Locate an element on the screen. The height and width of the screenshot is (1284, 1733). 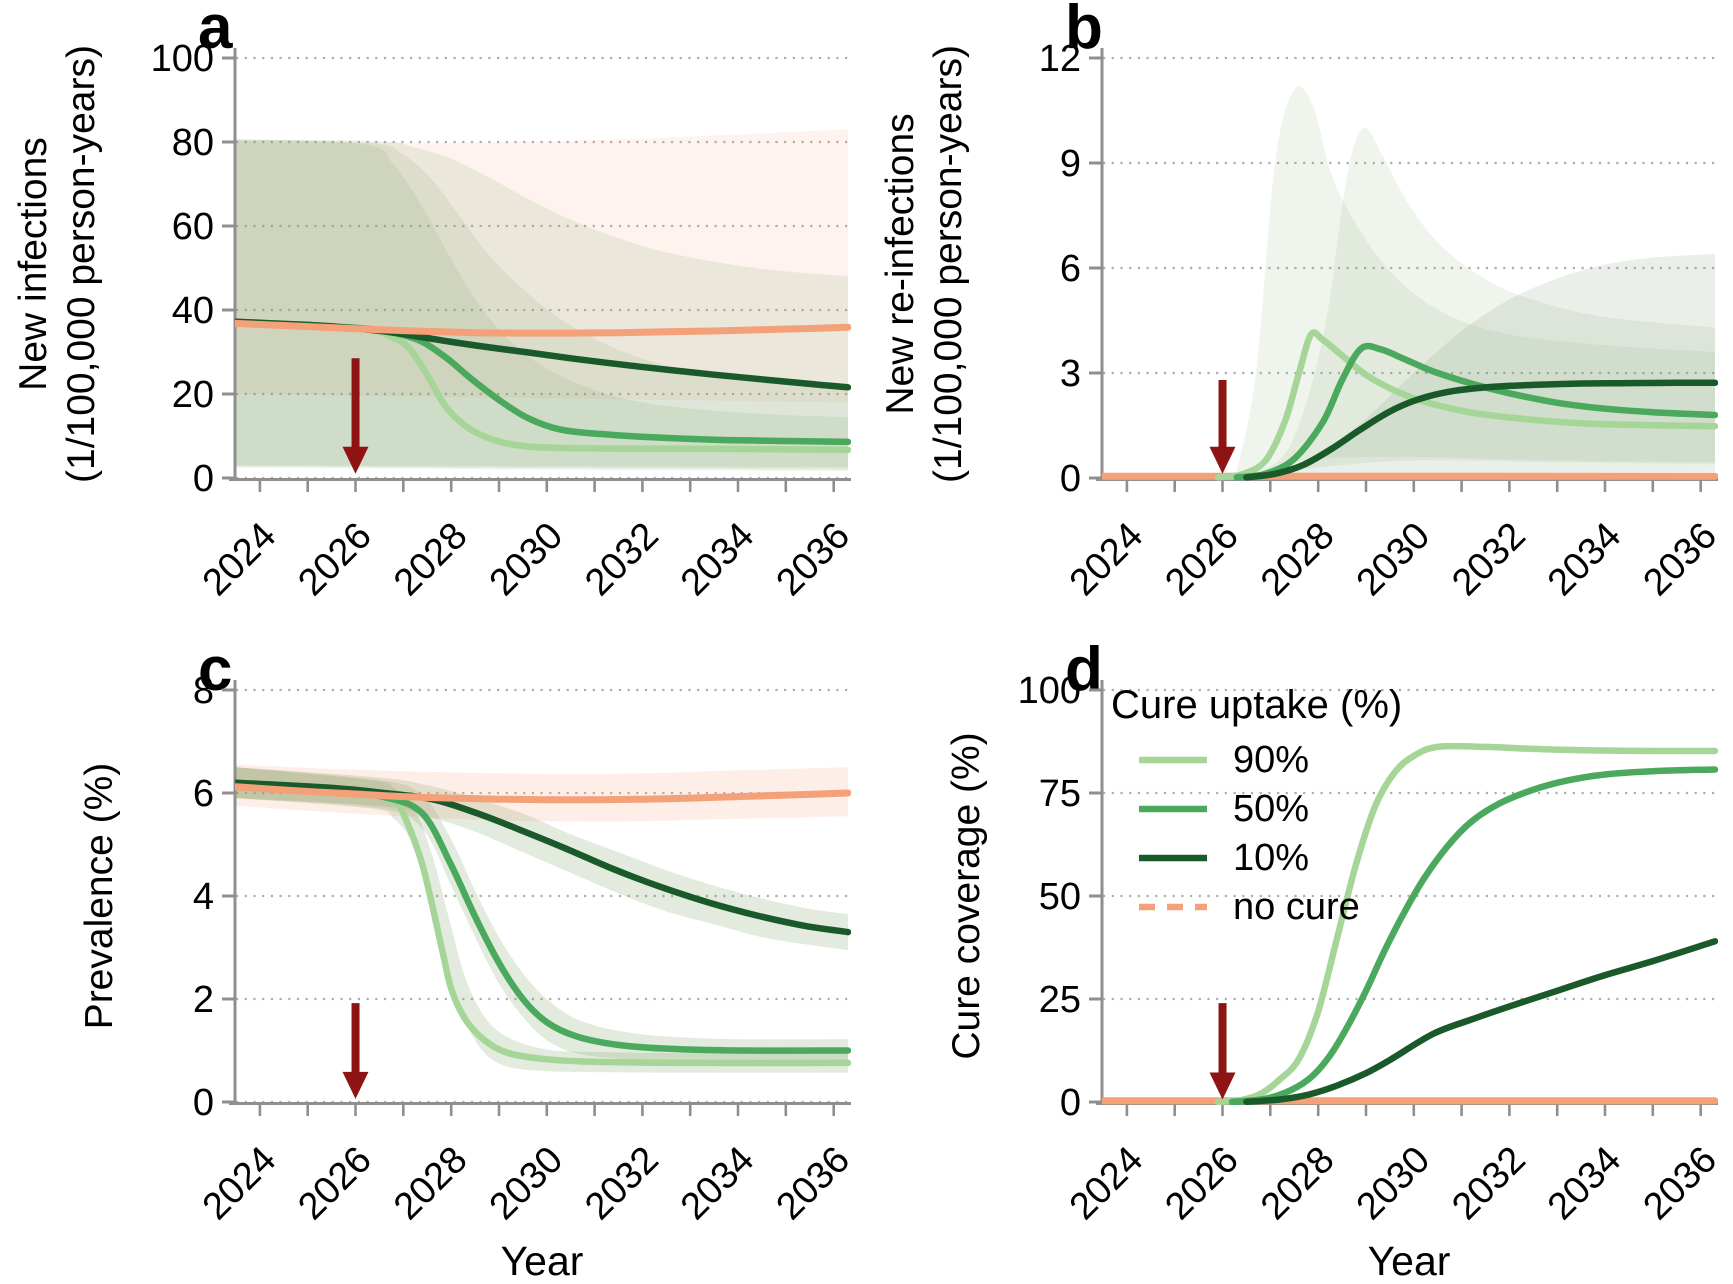
legend-label-10pct: 10% is located at coordinates (1271, 858).